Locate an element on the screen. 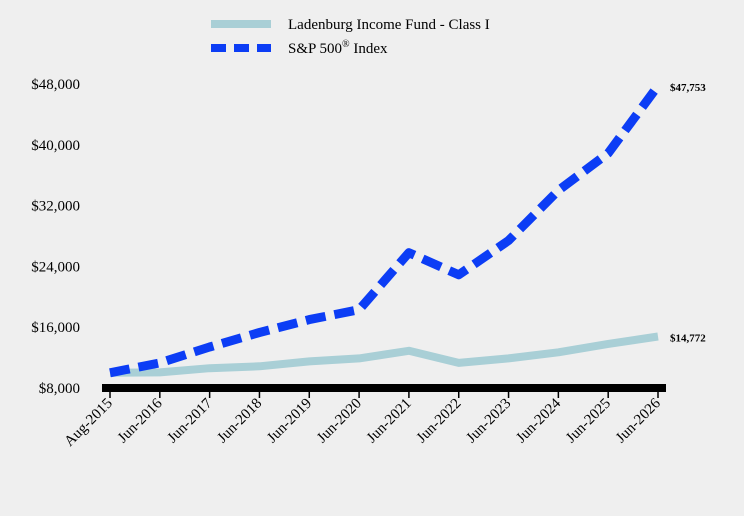 The width and height of the screenshot is (744, 516). x-tick-label: Jun-2024 is located at coordinates (538, 420).